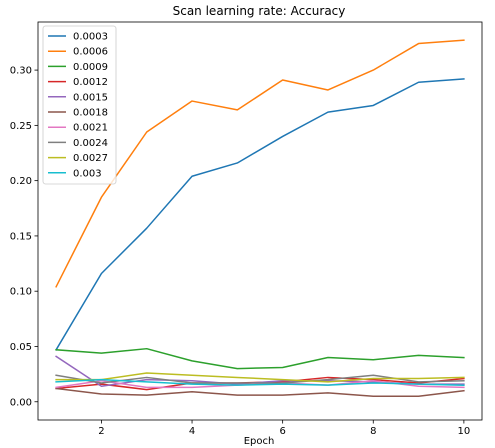 This screenshot has width=495, height=448. What do you see at coordinates (282, 431) in the screenshot?
I see `x-tick-label: 6` at bounding box center [282, 431].